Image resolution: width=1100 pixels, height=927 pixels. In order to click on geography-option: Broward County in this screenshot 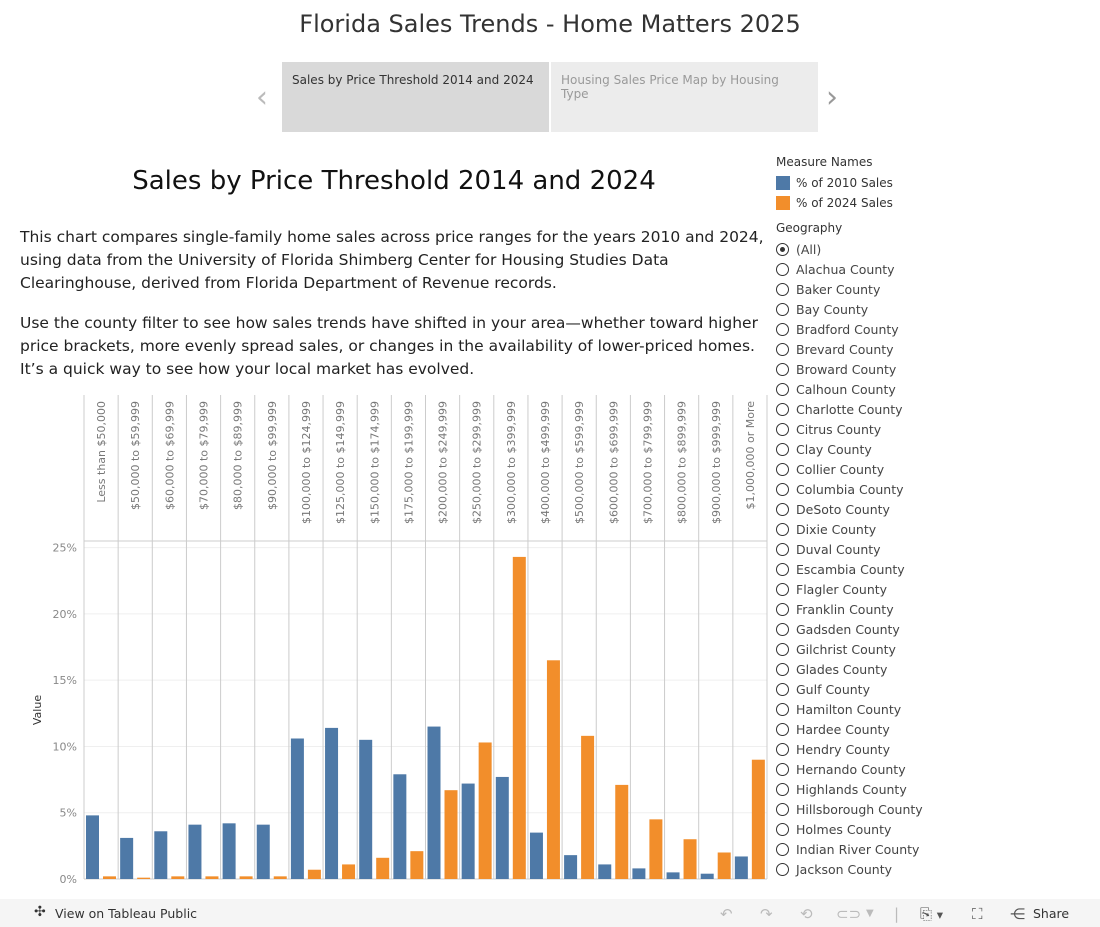, I will do `click(849, 369)`.